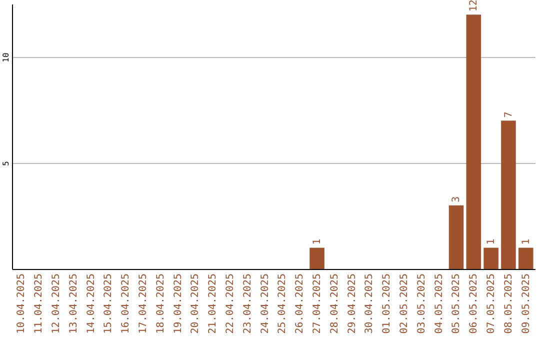 The image size is (540, 340). What do you see at coordinates (265, 304) in the screenshot?
I see `x-tick-label: 24.04.2025` at bounding box center [265, 304].